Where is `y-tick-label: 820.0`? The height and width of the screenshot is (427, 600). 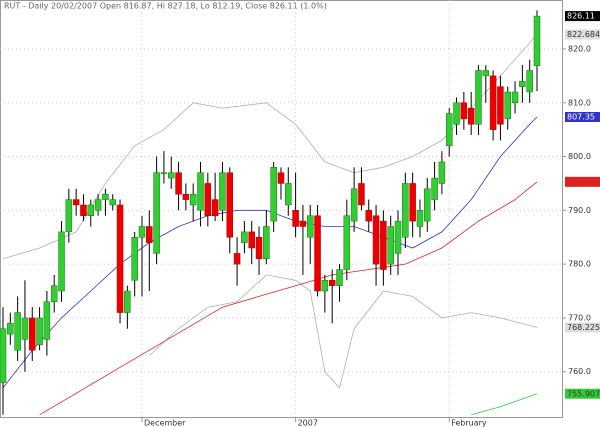
y-tick-label: 820.0 is located at coordinates (579, 48).